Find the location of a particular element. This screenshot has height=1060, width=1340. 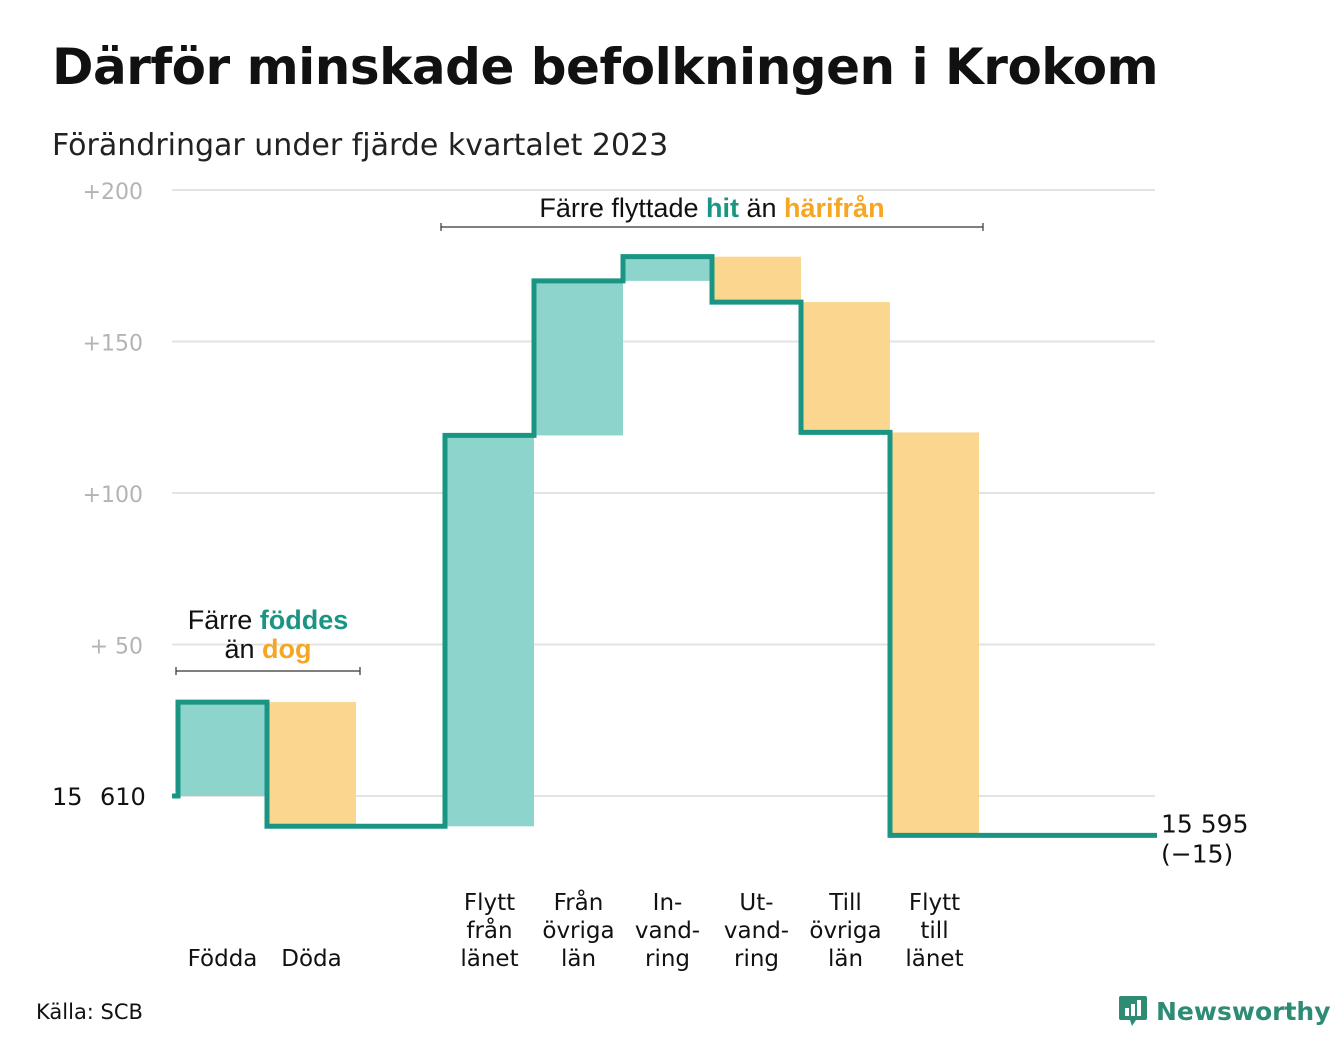

annotation-births-deaths: Färre föddes is located at coordinates (268, 620).